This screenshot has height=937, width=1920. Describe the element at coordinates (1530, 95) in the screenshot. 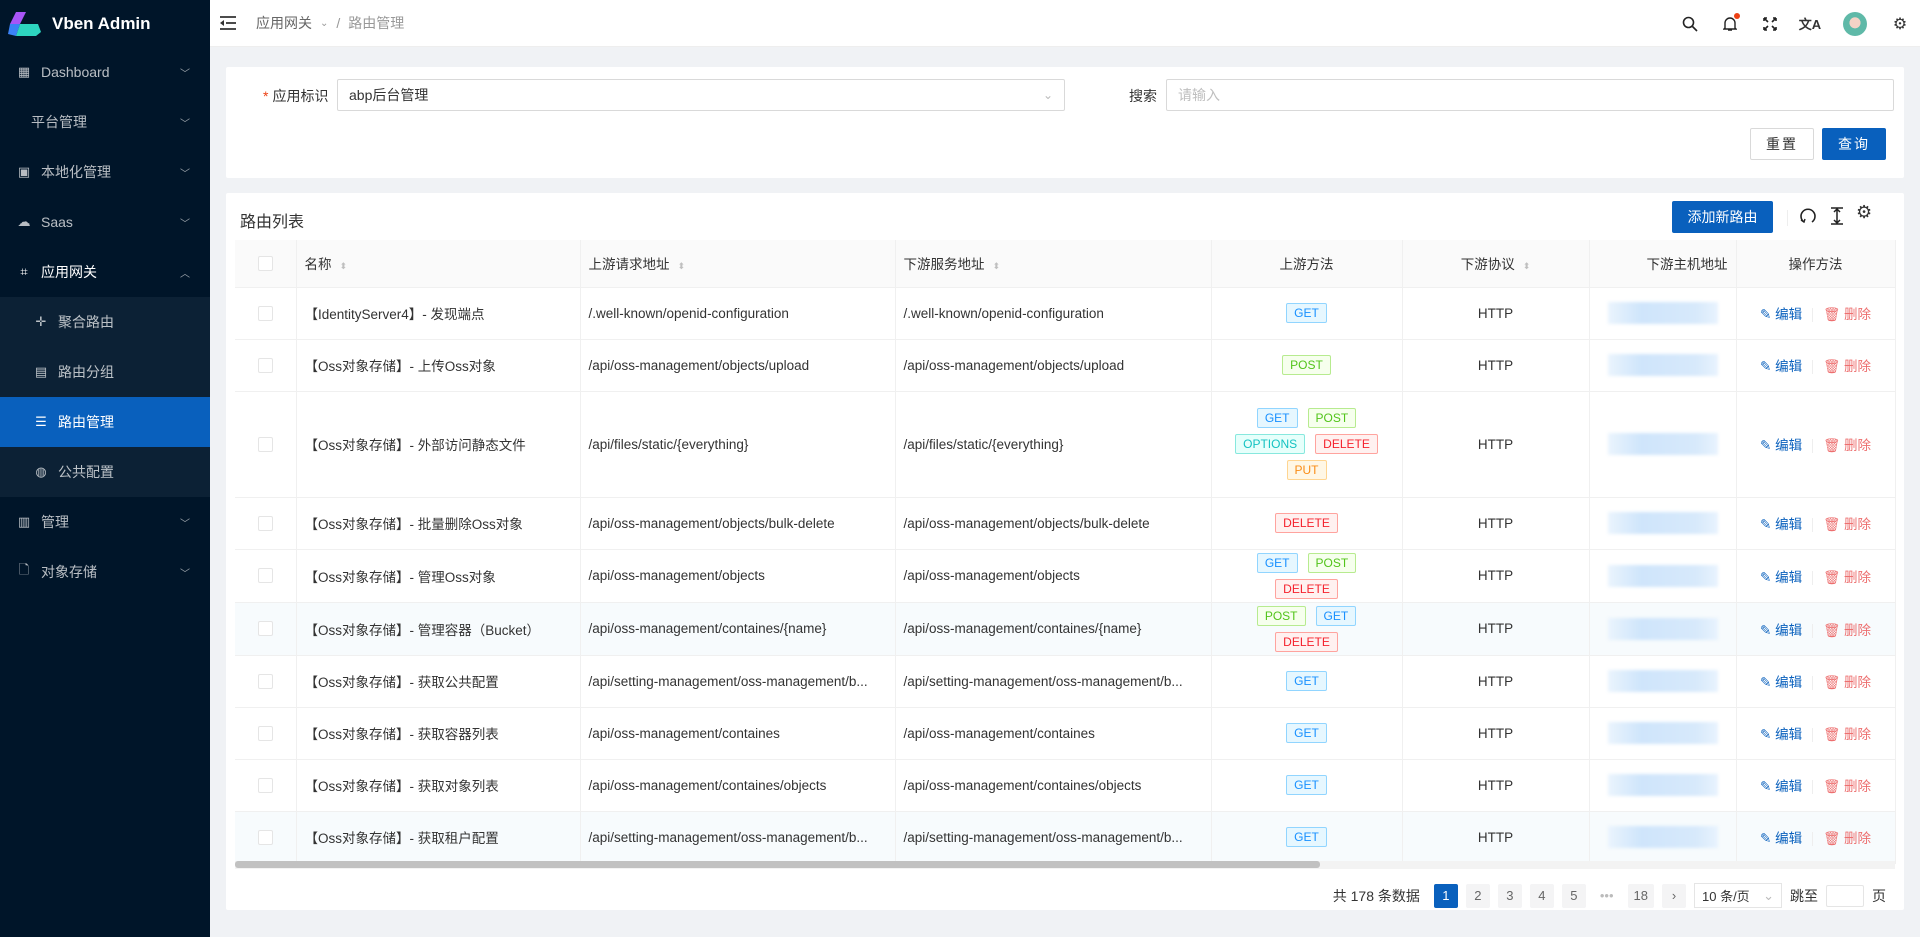

I see `search-input: 请输入` at that location.